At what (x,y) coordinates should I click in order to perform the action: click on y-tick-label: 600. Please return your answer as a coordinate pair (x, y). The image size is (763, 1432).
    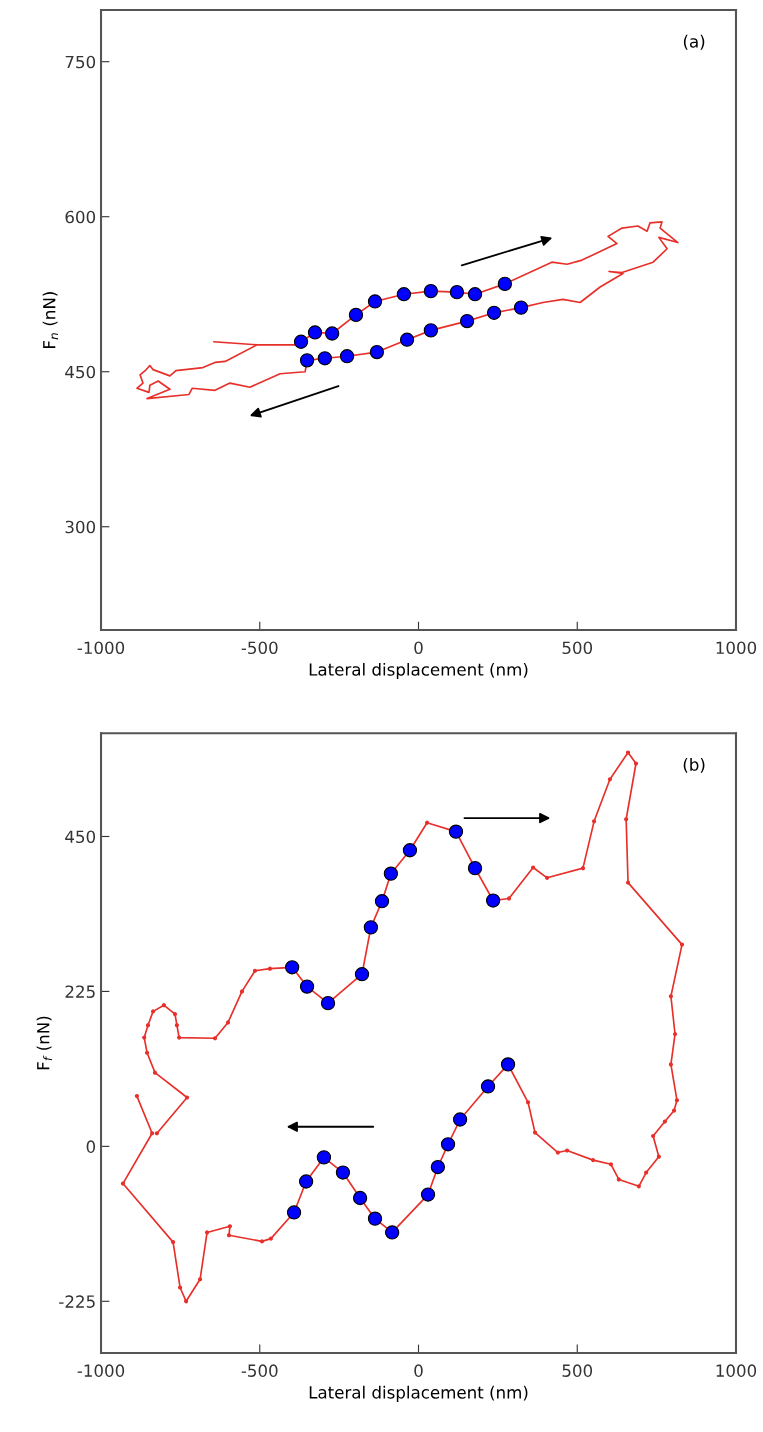
    Looking at the image, I should click on (80, 217).